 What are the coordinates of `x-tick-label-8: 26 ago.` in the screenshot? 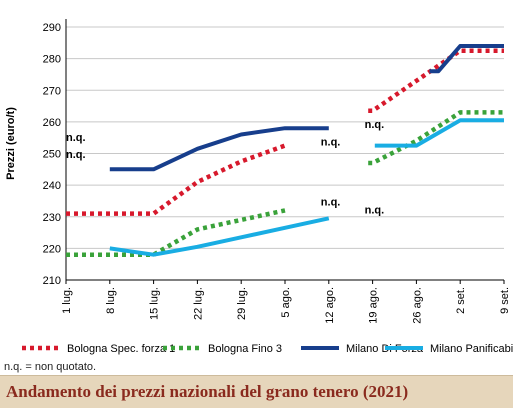 It's located at (417, 305).